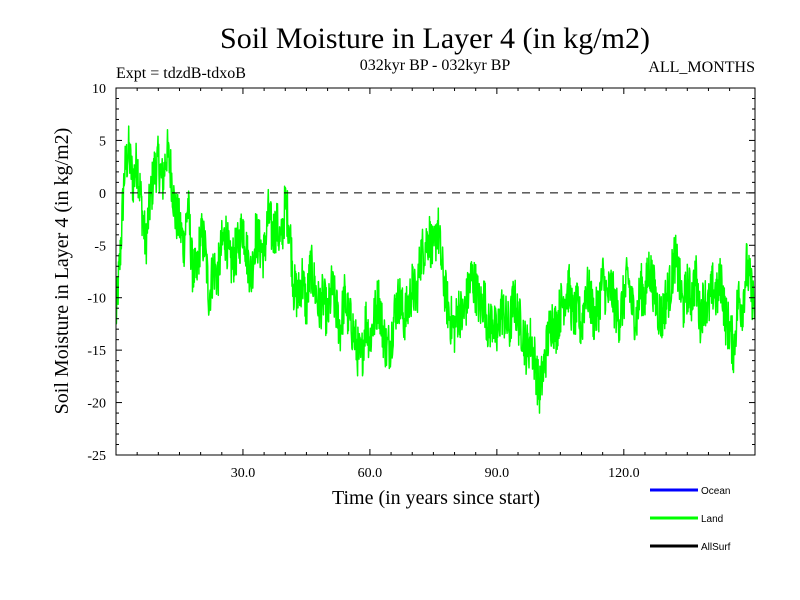 The width and height of the screenshot is (800, 600). Describe the element at coordinates (100, 246) in the screenshot. I see `y-tick-label: -5` at that location.